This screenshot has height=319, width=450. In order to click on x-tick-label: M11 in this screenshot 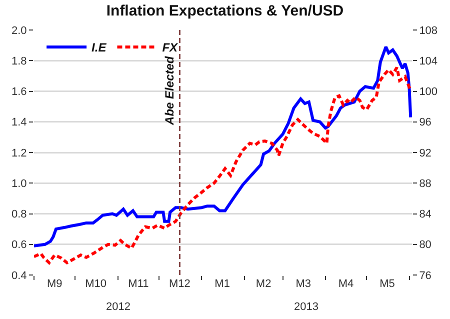, I will do `click(138, 284)`.